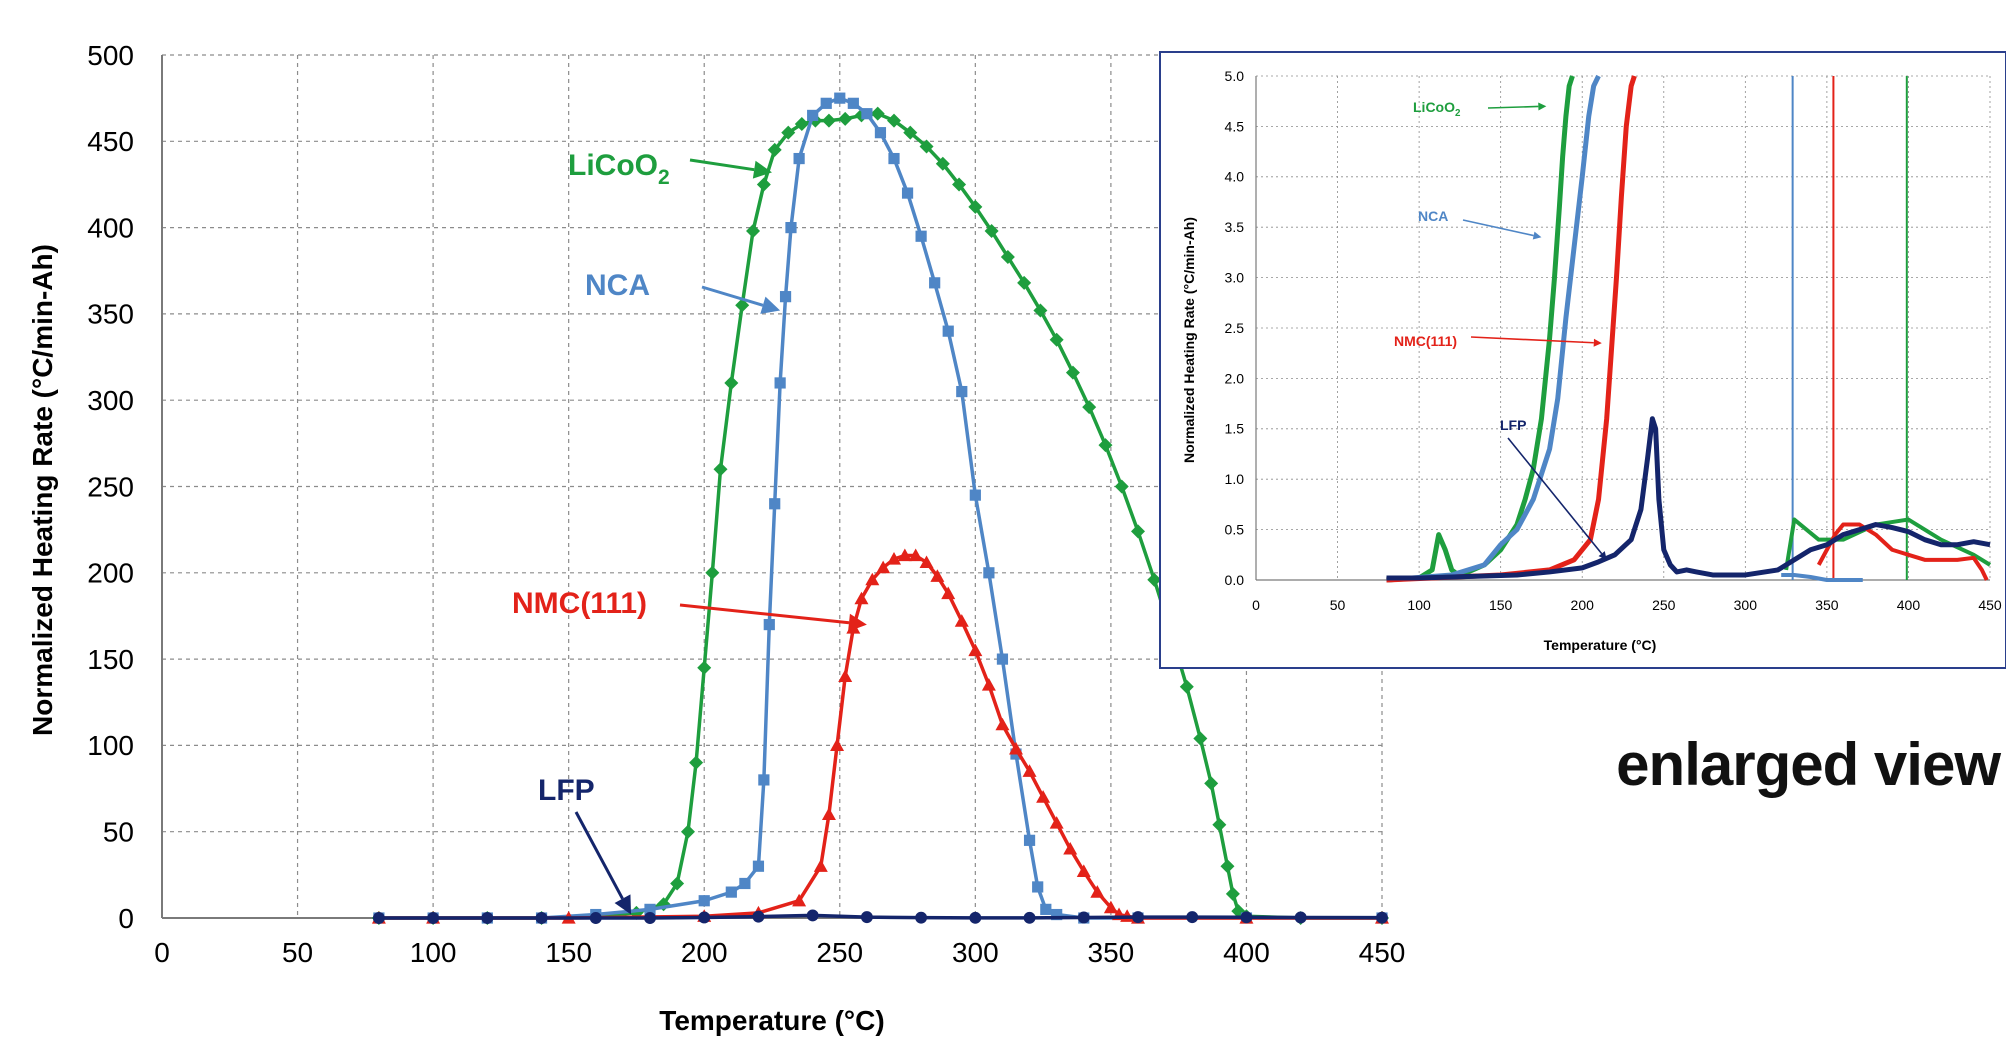  What do you see at coordinates (770, 305) in the screenshot?
I see `arrow-nca-head` at bounding box center [770, 305].